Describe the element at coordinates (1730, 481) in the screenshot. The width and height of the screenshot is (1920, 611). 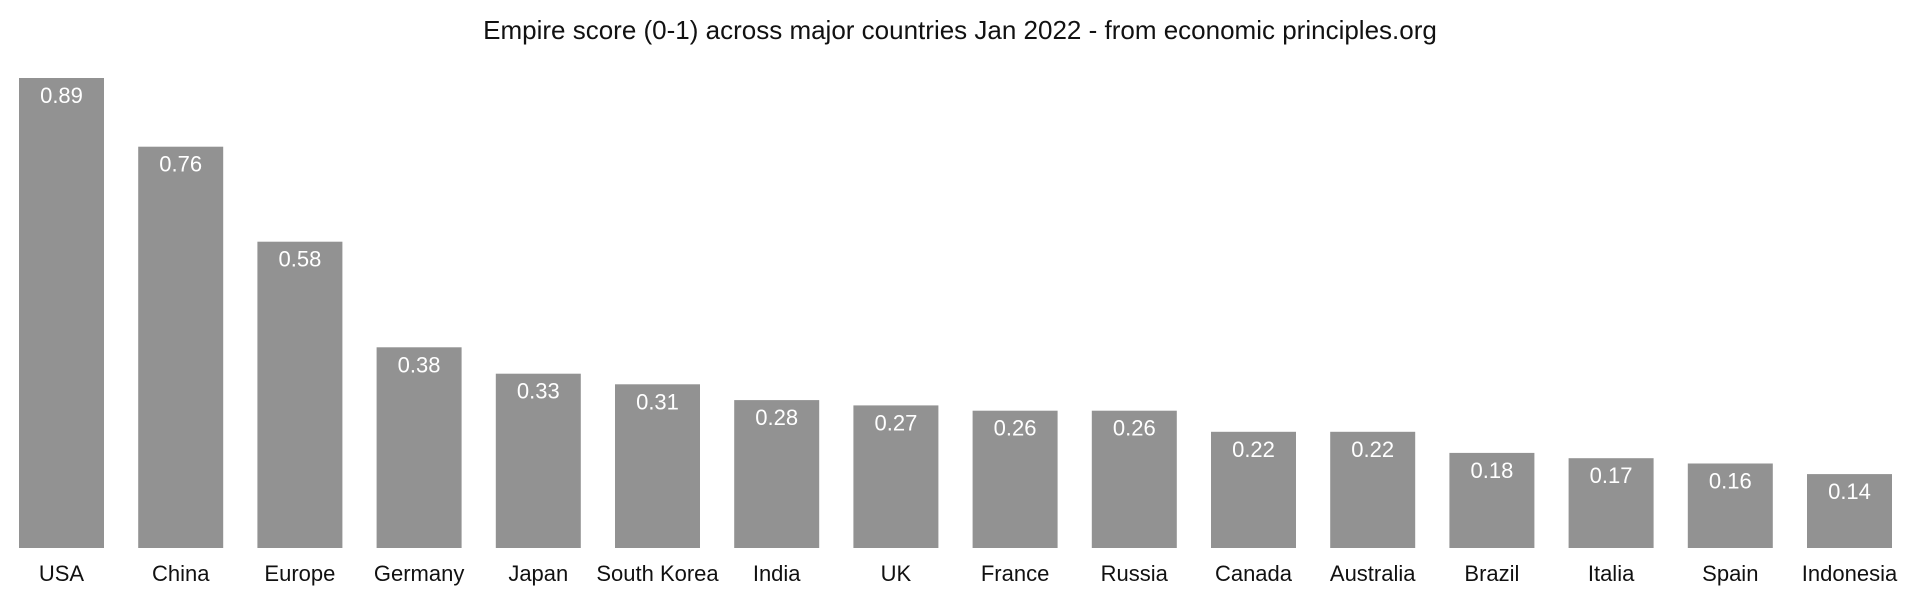
I see `value-label: 0.16` at that location.